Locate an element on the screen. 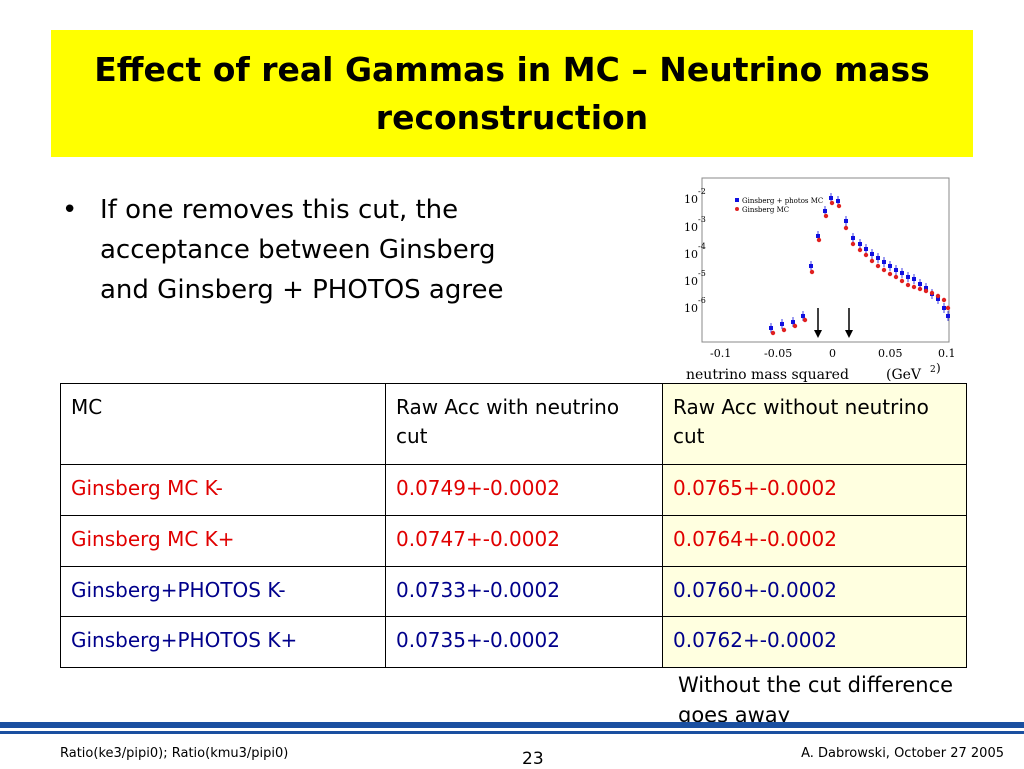 This screenshot has width=1024, height=769. page-number: 23 is located at coordinates (533, 759).